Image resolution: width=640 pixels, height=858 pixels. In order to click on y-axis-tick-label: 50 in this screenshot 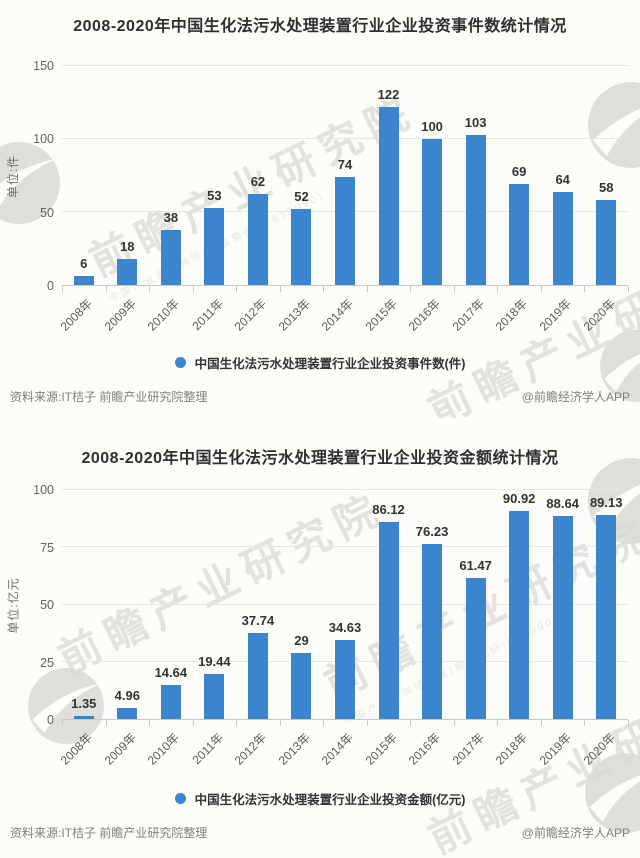, I will do `click(47, 605)`.